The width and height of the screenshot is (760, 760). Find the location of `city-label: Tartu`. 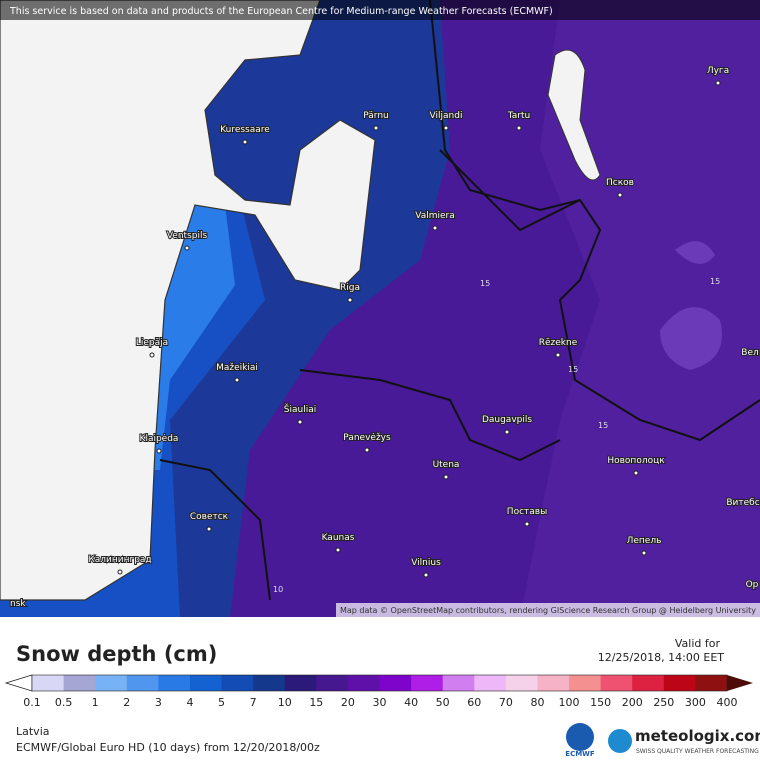

city-label: Tartu is located at coordinates (518, 116).